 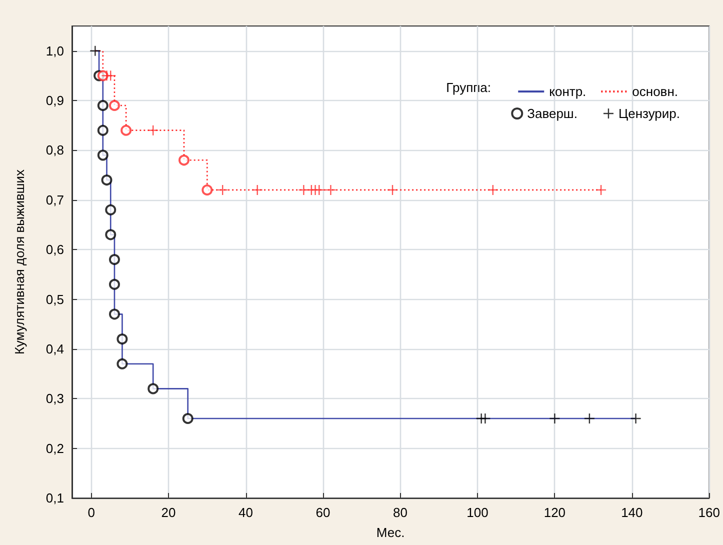 I want to click on legend-label: основн., so click(x=655, y=91).